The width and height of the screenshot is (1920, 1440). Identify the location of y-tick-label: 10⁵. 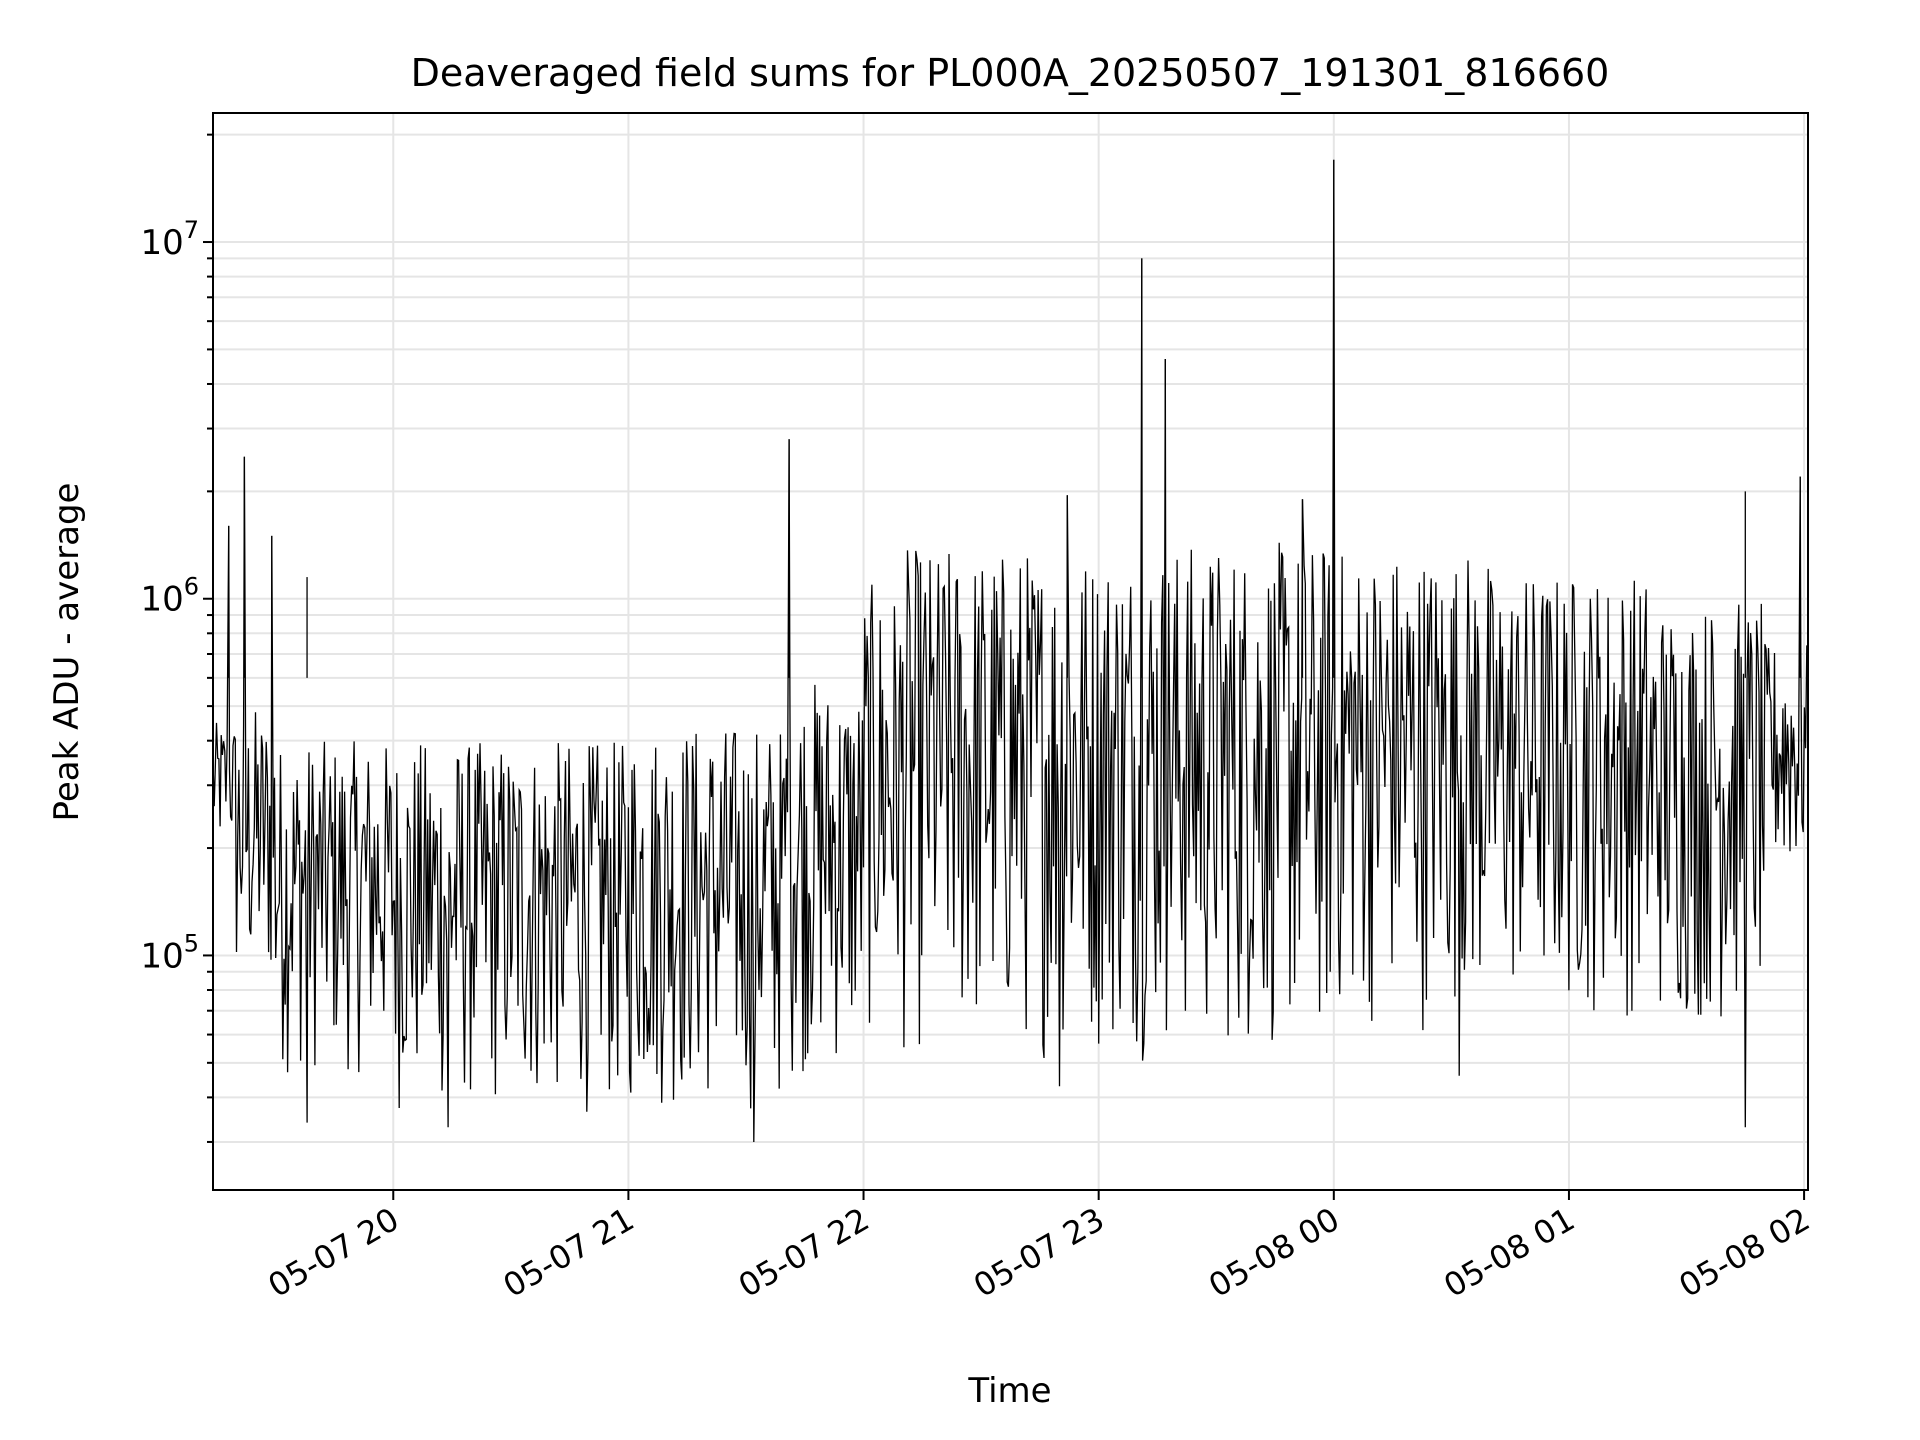
(169, 952).